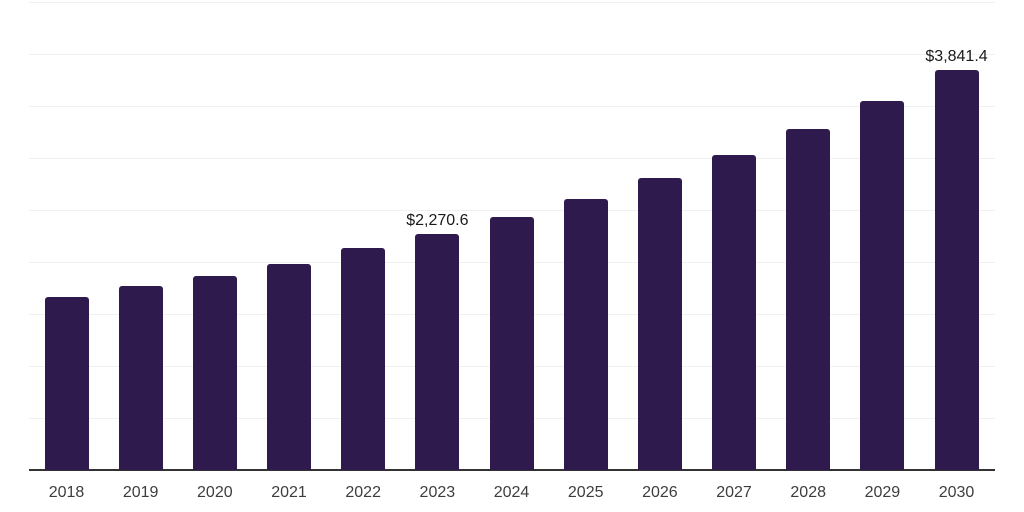 The width and height of the screenshot is (1024, 512). I want to click on x-tick-label-2024: 2024, so click(511, 492).